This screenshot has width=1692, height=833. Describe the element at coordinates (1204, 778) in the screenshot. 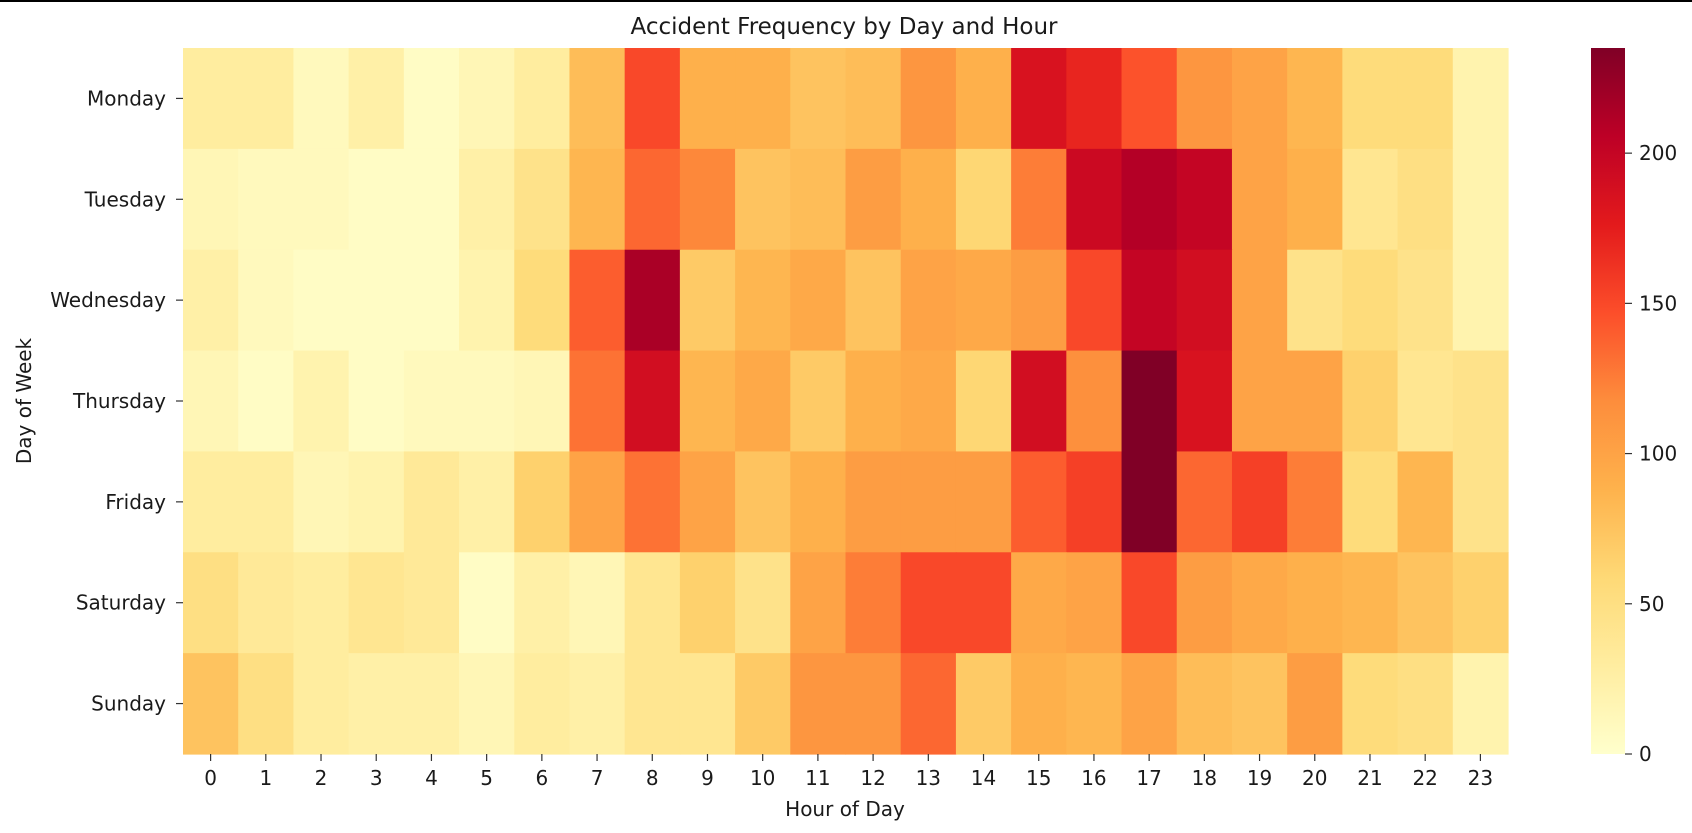

I see `x-tick-label: 18` at that location.